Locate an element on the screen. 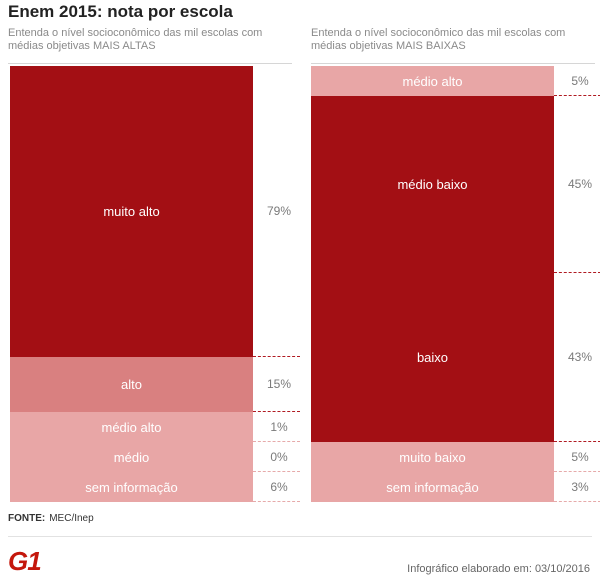 This screenshot has height=579, width=600. g1-logo: G1 is located at coordinates (25, 561).